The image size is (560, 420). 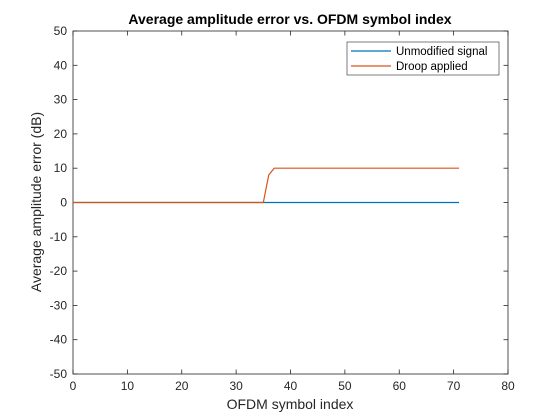 I want to click on x-tick-label: 60, so click(x=400, y=386).